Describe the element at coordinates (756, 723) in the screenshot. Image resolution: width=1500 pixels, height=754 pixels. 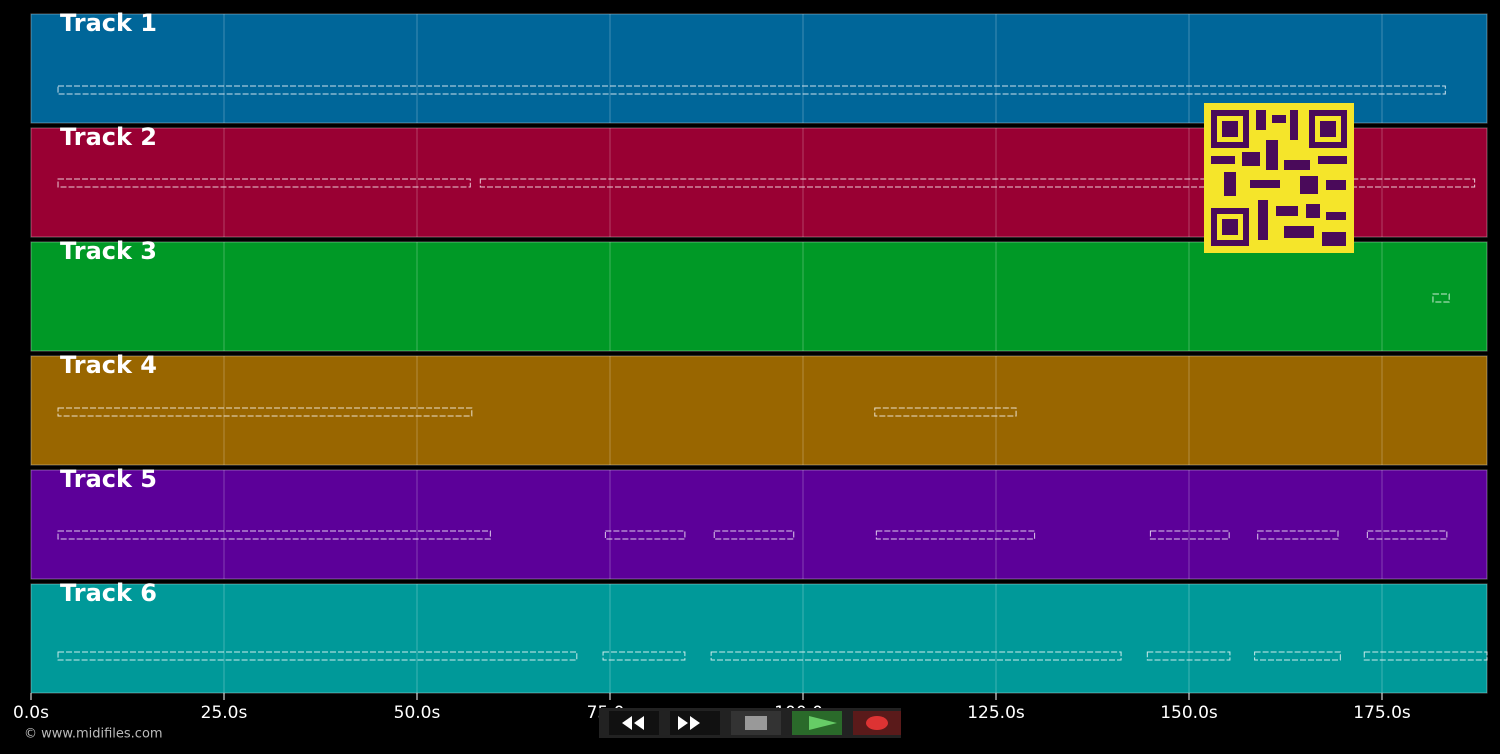
I see `stop-button` at that location.